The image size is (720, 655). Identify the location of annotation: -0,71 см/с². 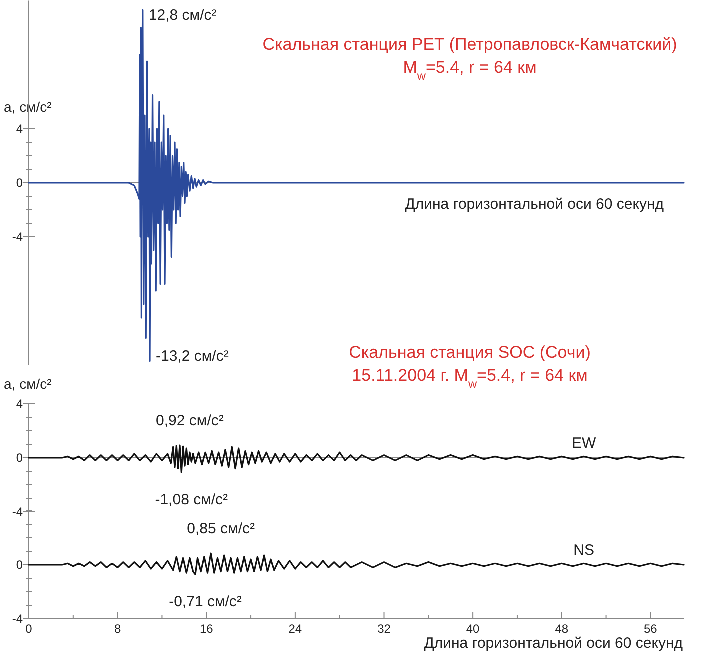
(205, 602).